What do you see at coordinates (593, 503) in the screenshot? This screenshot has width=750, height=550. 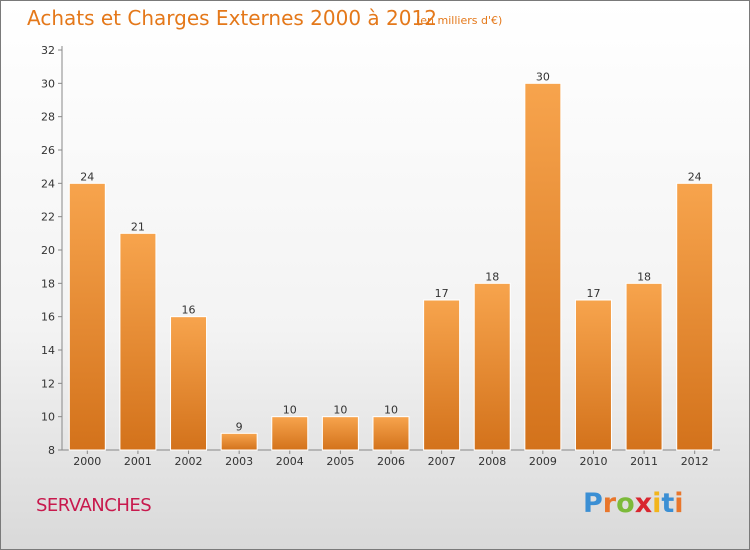 I see `logo-letter: P` at bounding box center [593, 503].